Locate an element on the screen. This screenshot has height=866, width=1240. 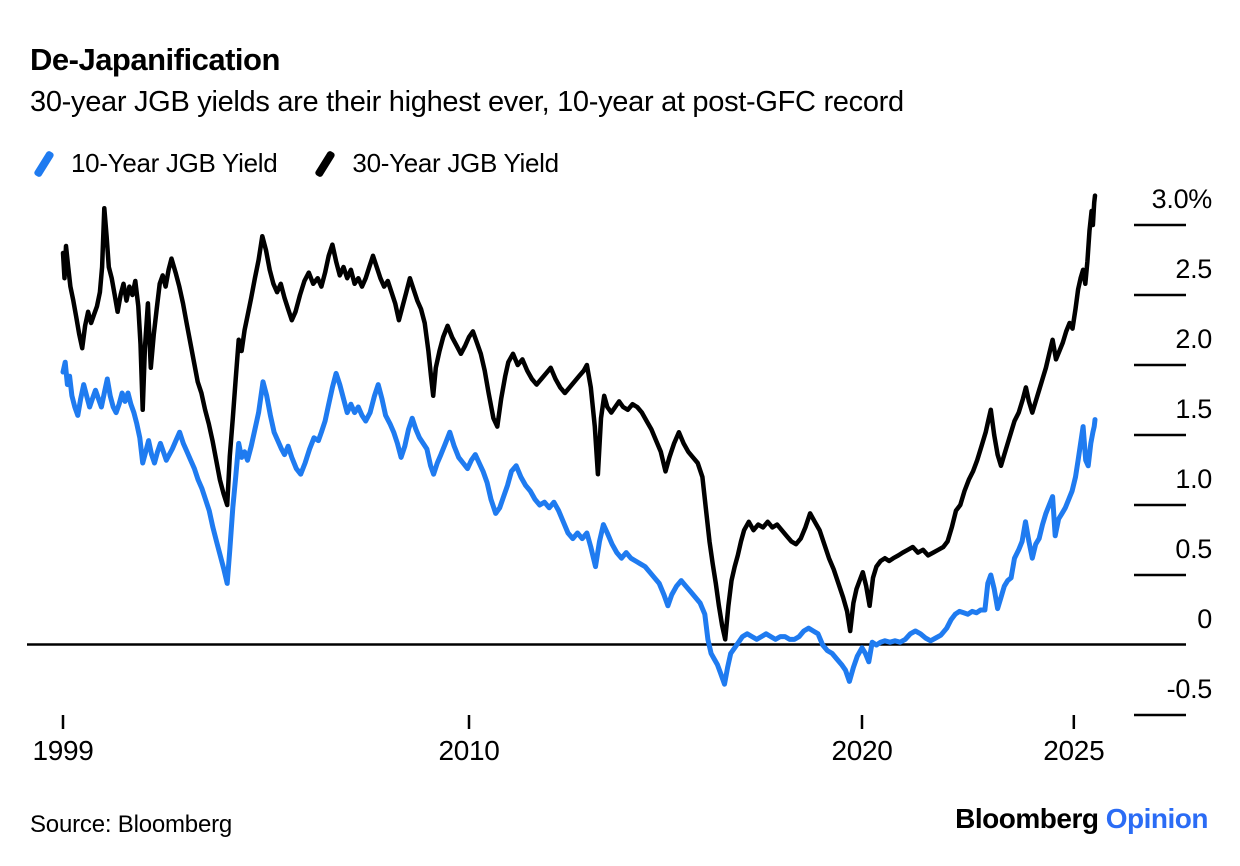
y-axis-label: 1.5 is located at coordinates (1193, 409).